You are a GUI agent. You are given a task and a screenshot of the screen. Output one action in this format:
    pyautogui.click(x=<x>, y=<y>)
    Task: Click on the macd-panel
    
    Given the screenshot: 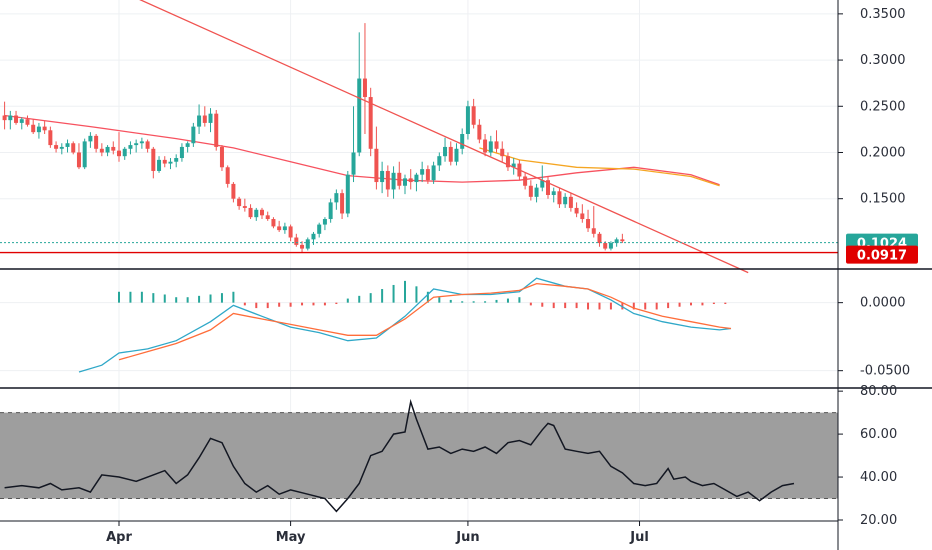 What is the action you would take?
    pyautogui.click(x=405, y=325)
    